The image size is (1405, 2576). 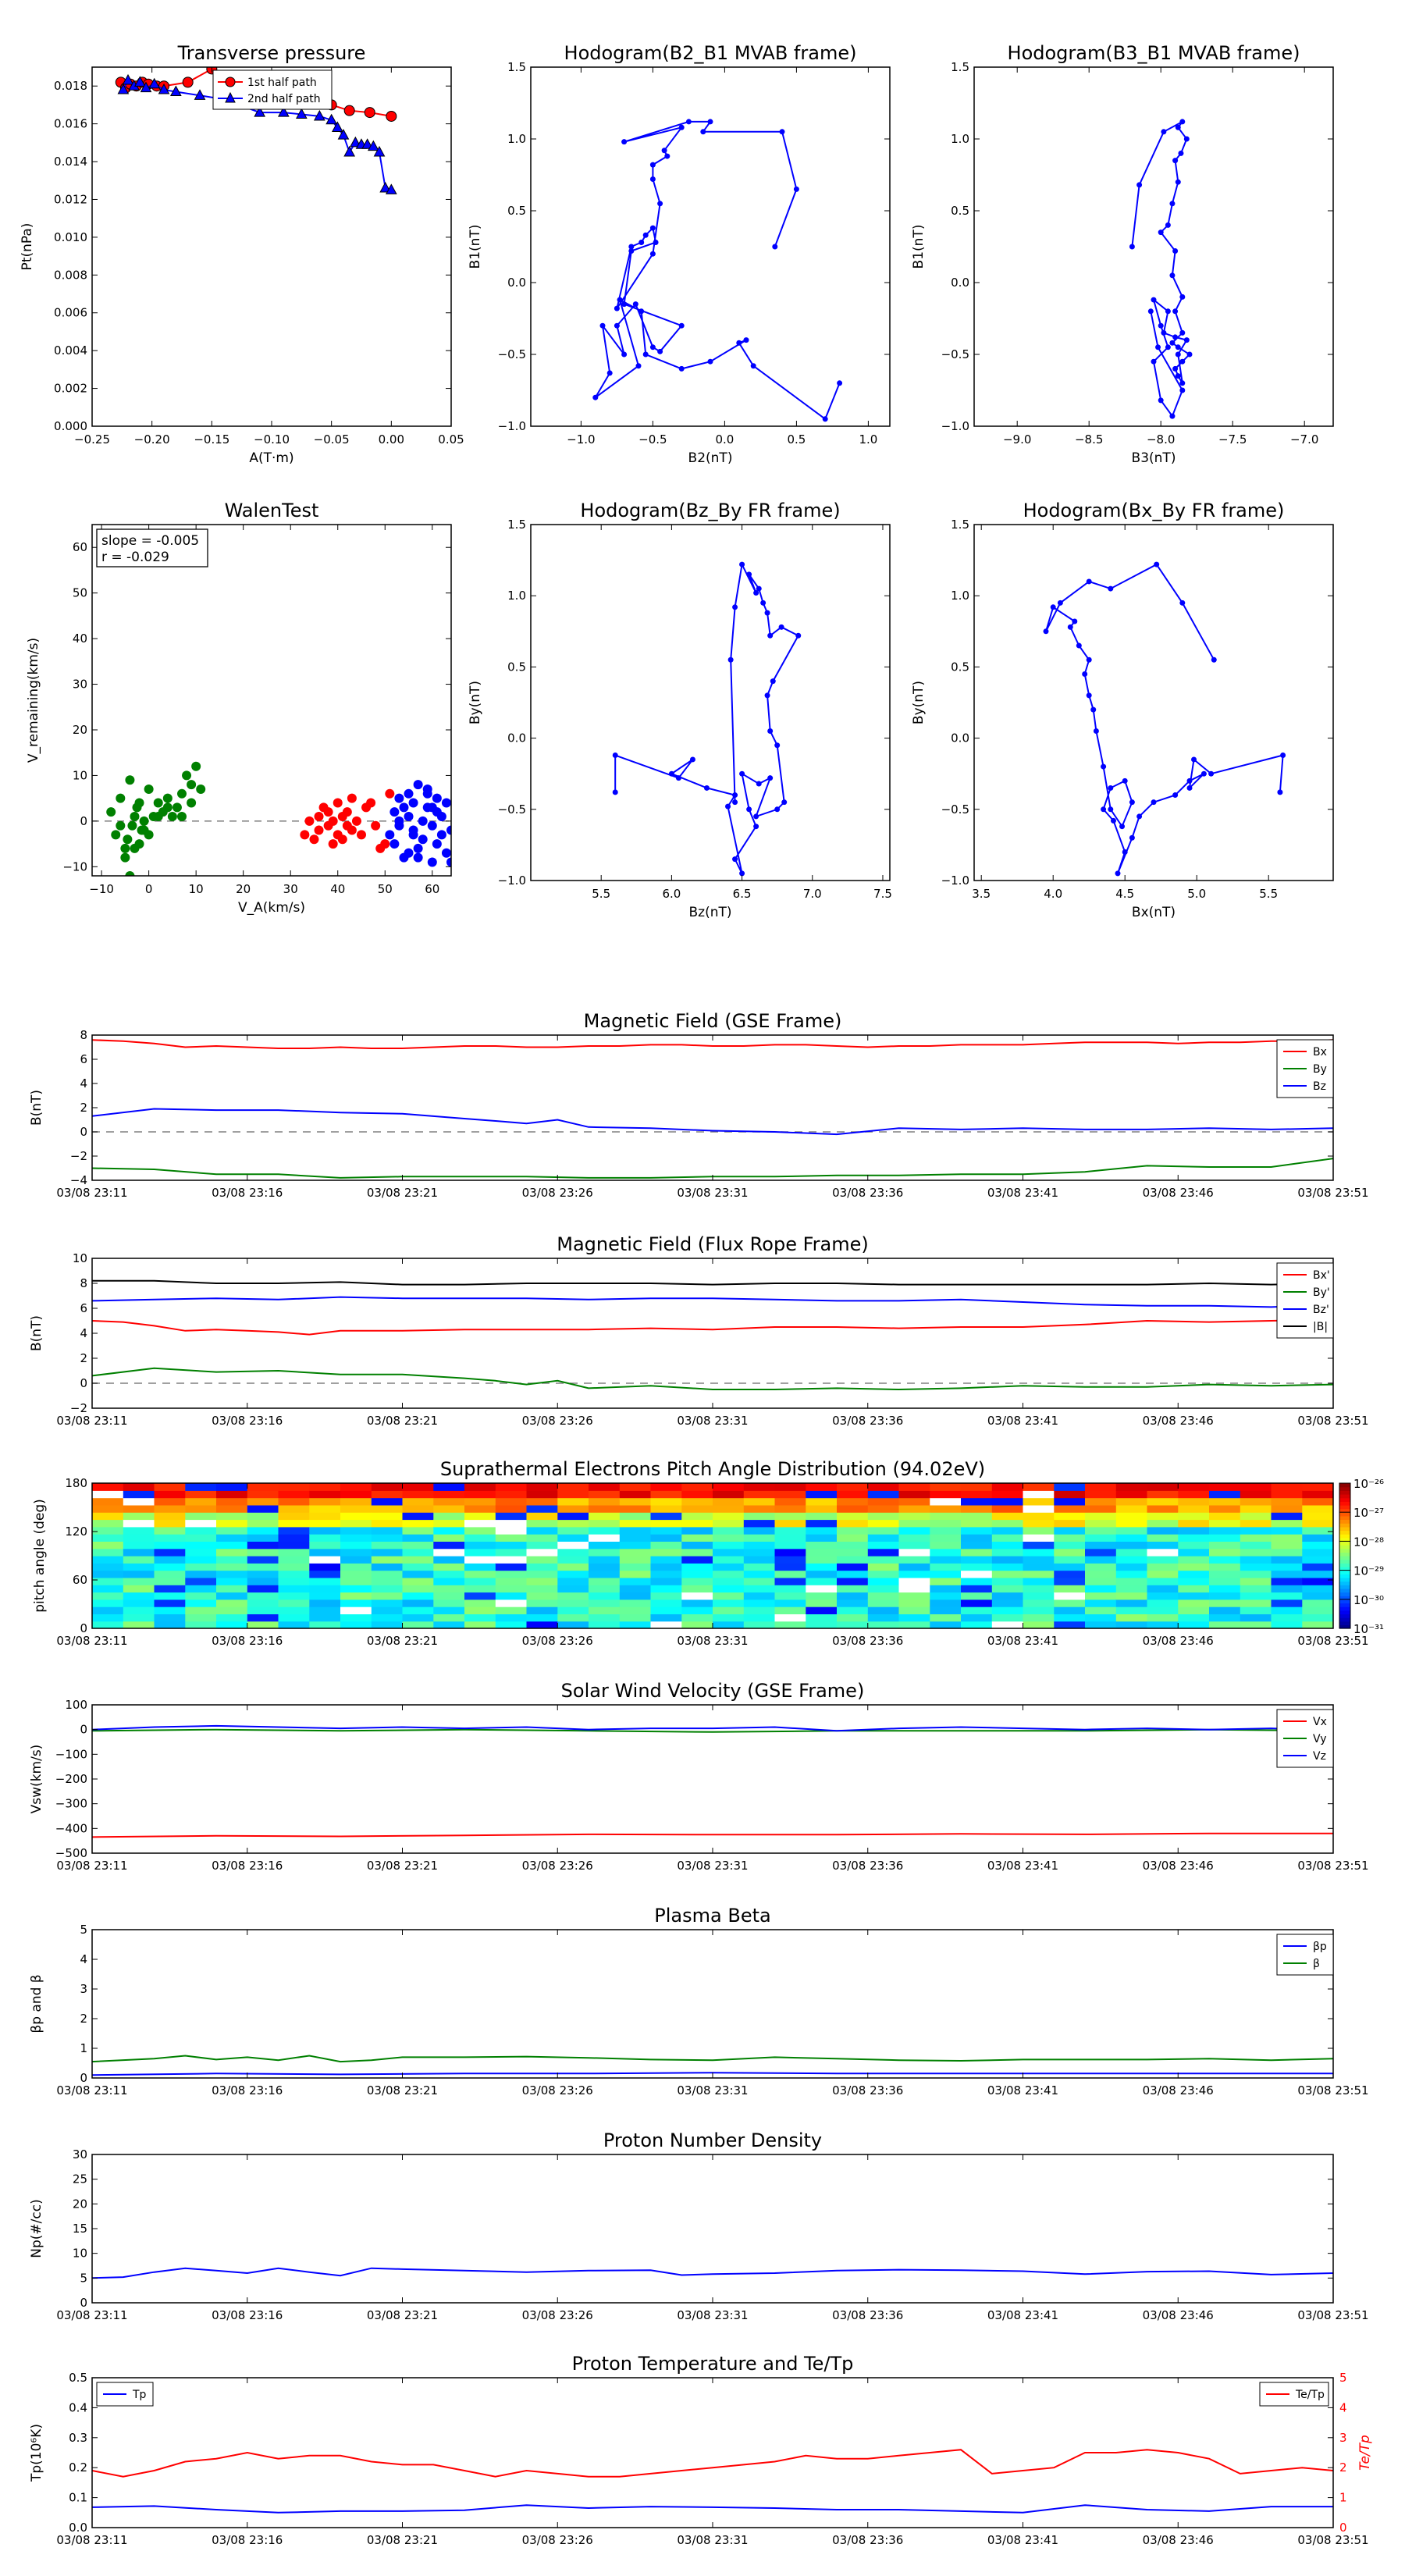 I want to click on time-tick-label: 03/08 23:51, so click(x=1333, y=1193).